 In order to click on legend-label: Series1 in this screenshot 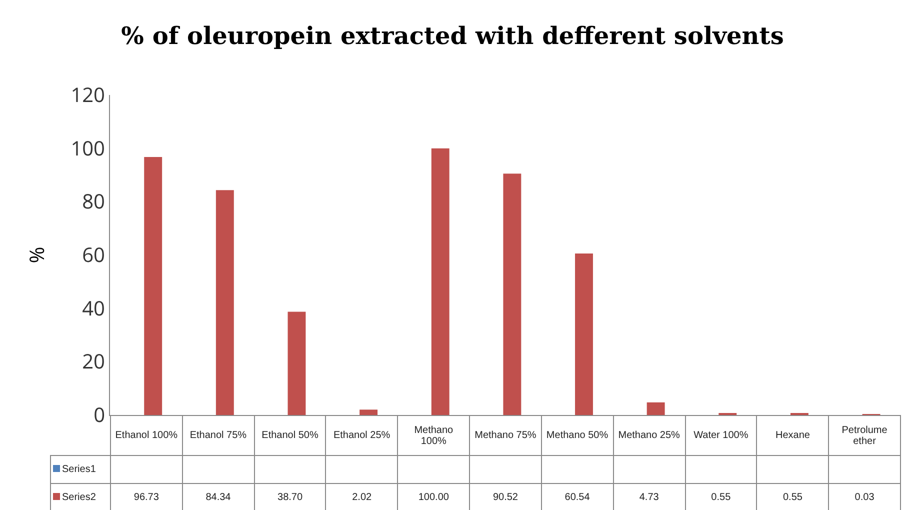, I will do `click(80, 470)`.